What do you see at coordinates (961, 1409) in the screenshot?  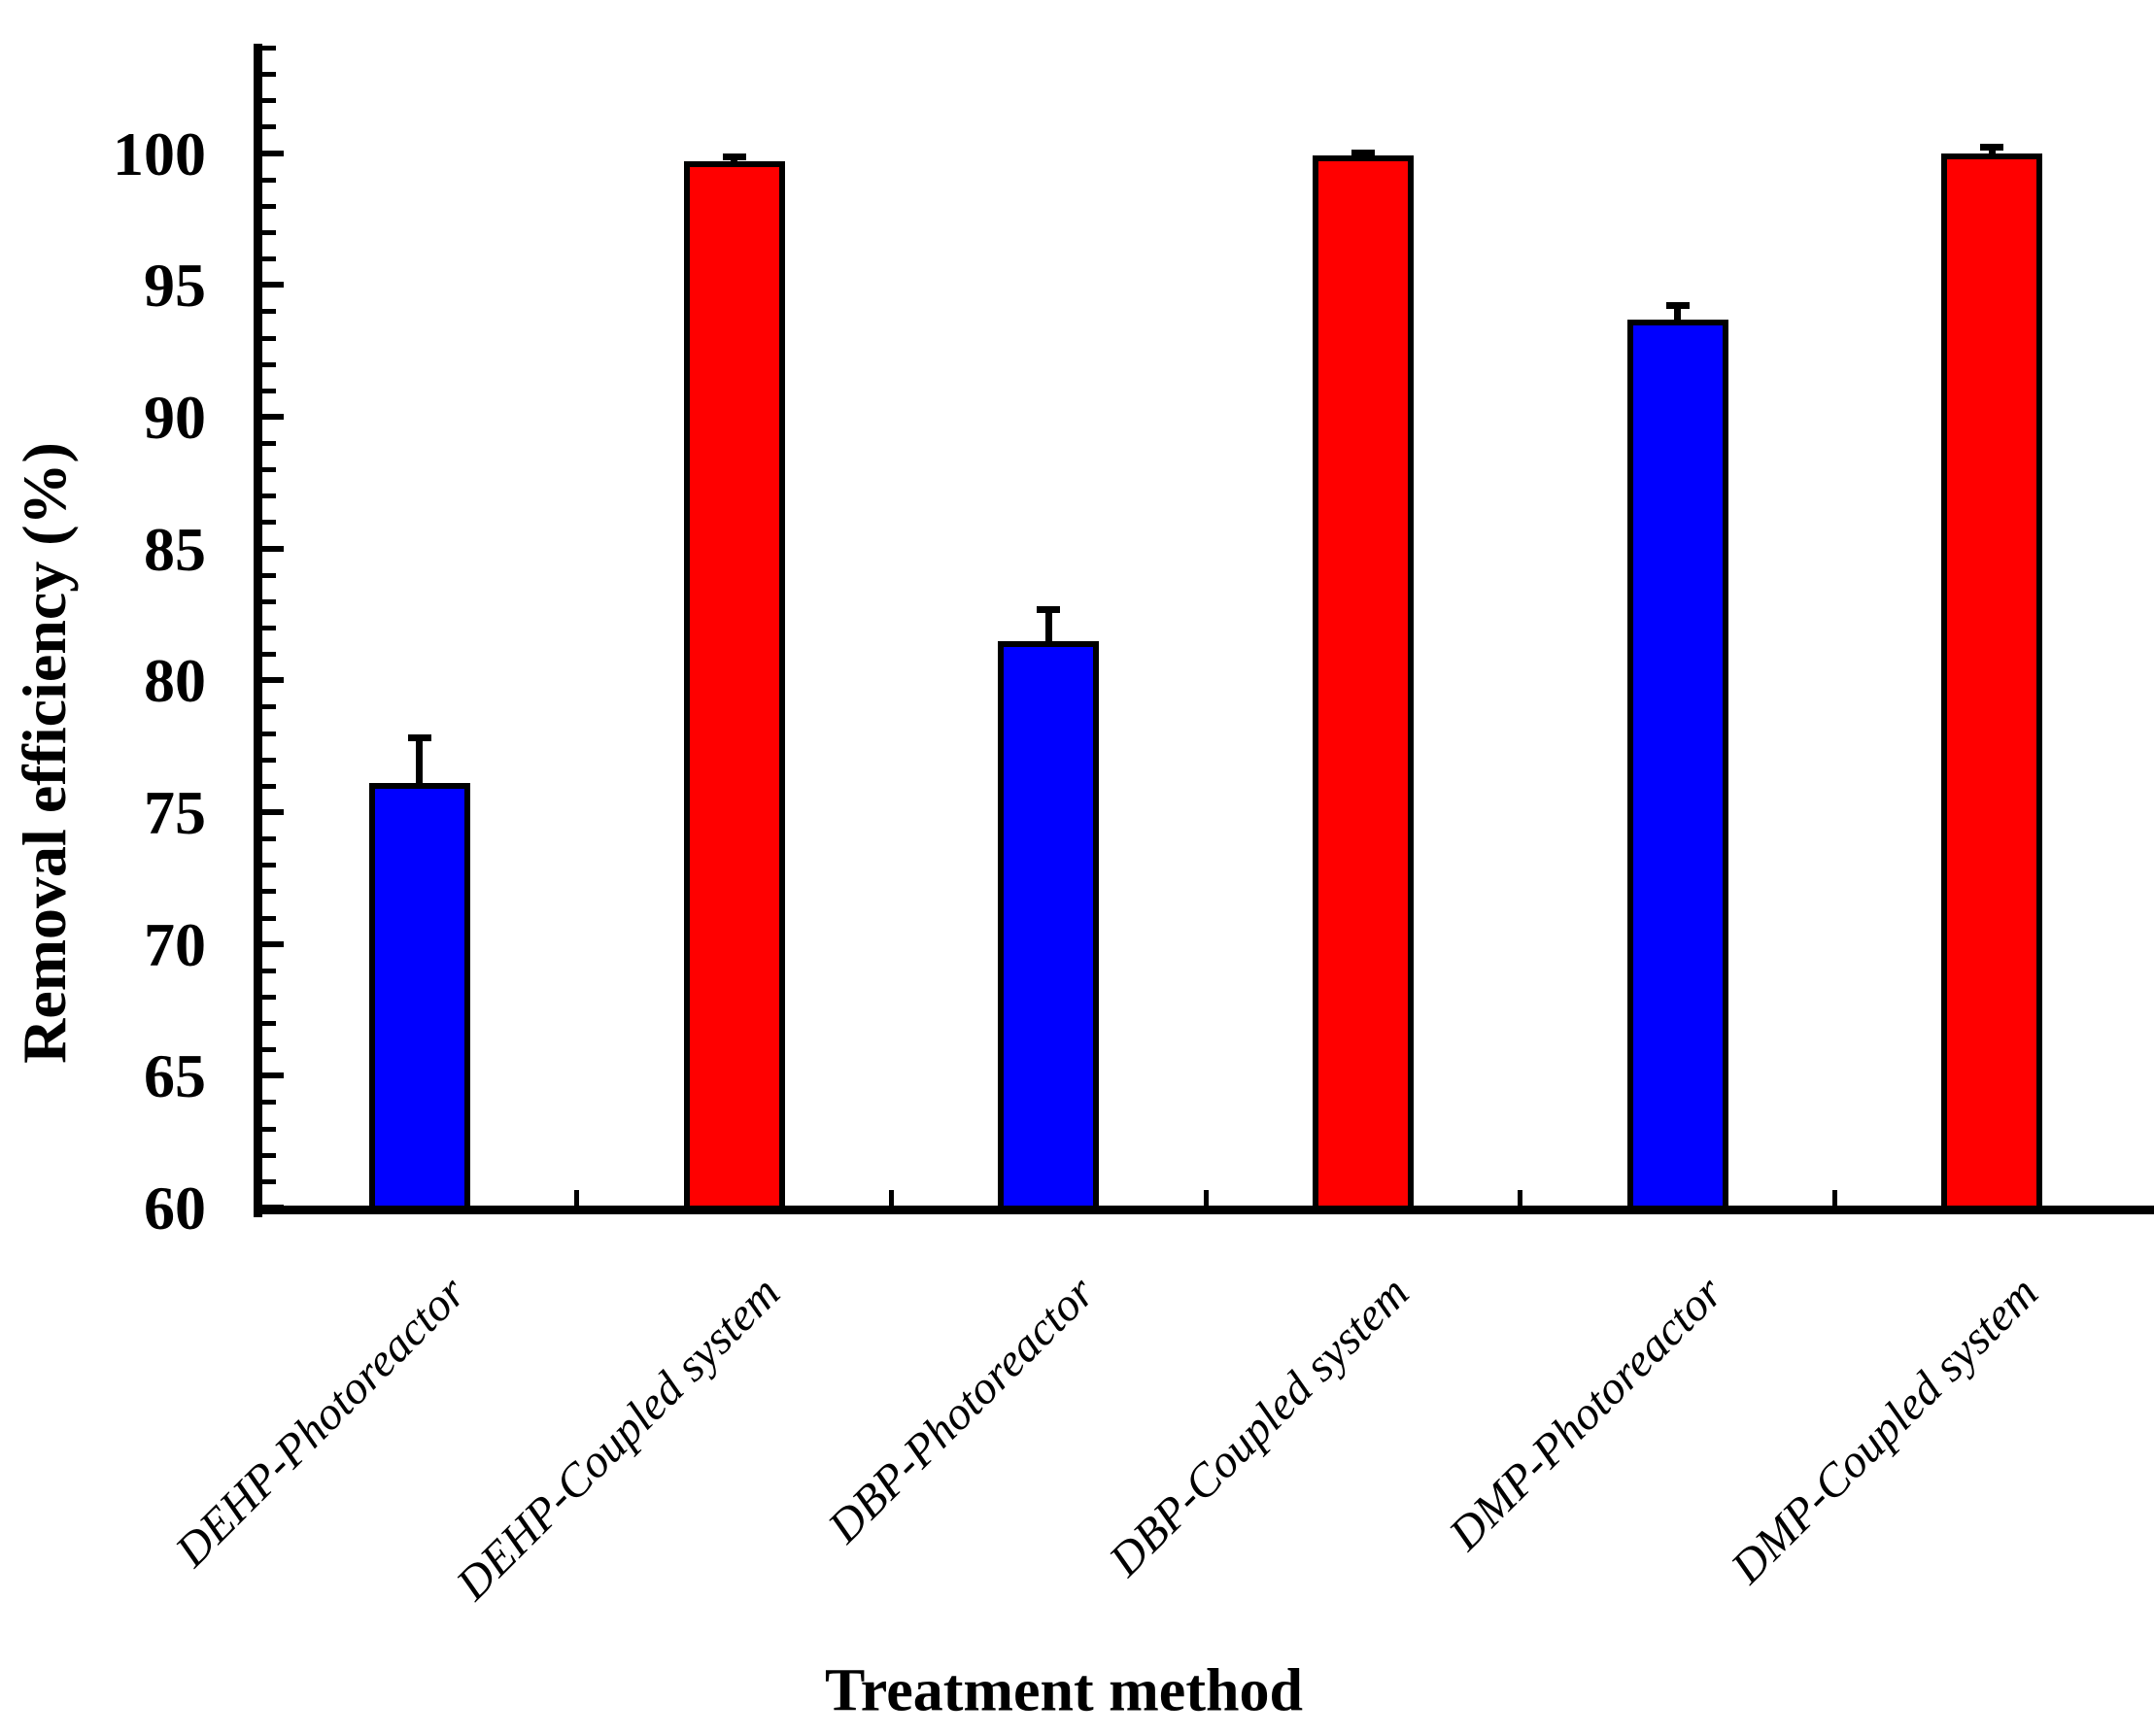 I see `x-category-label: DBP-Photoreactor` at bounding box center [961, 1409].